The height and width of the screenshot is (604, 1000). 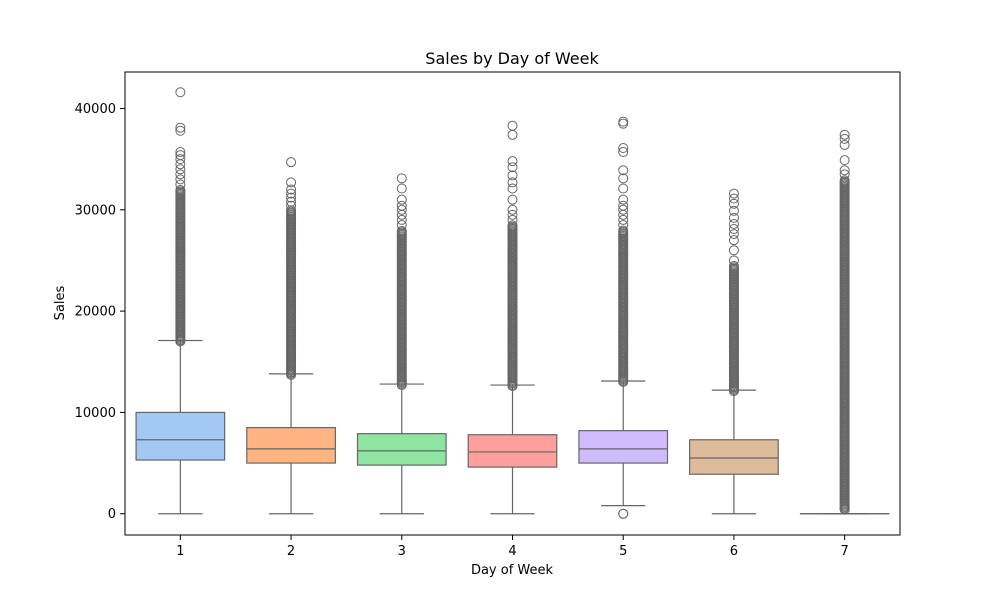 What do you see at coordinates (95, 413) in the screenshot?
I see `y-tick-label: 10000` at bounding box center [95, 413].